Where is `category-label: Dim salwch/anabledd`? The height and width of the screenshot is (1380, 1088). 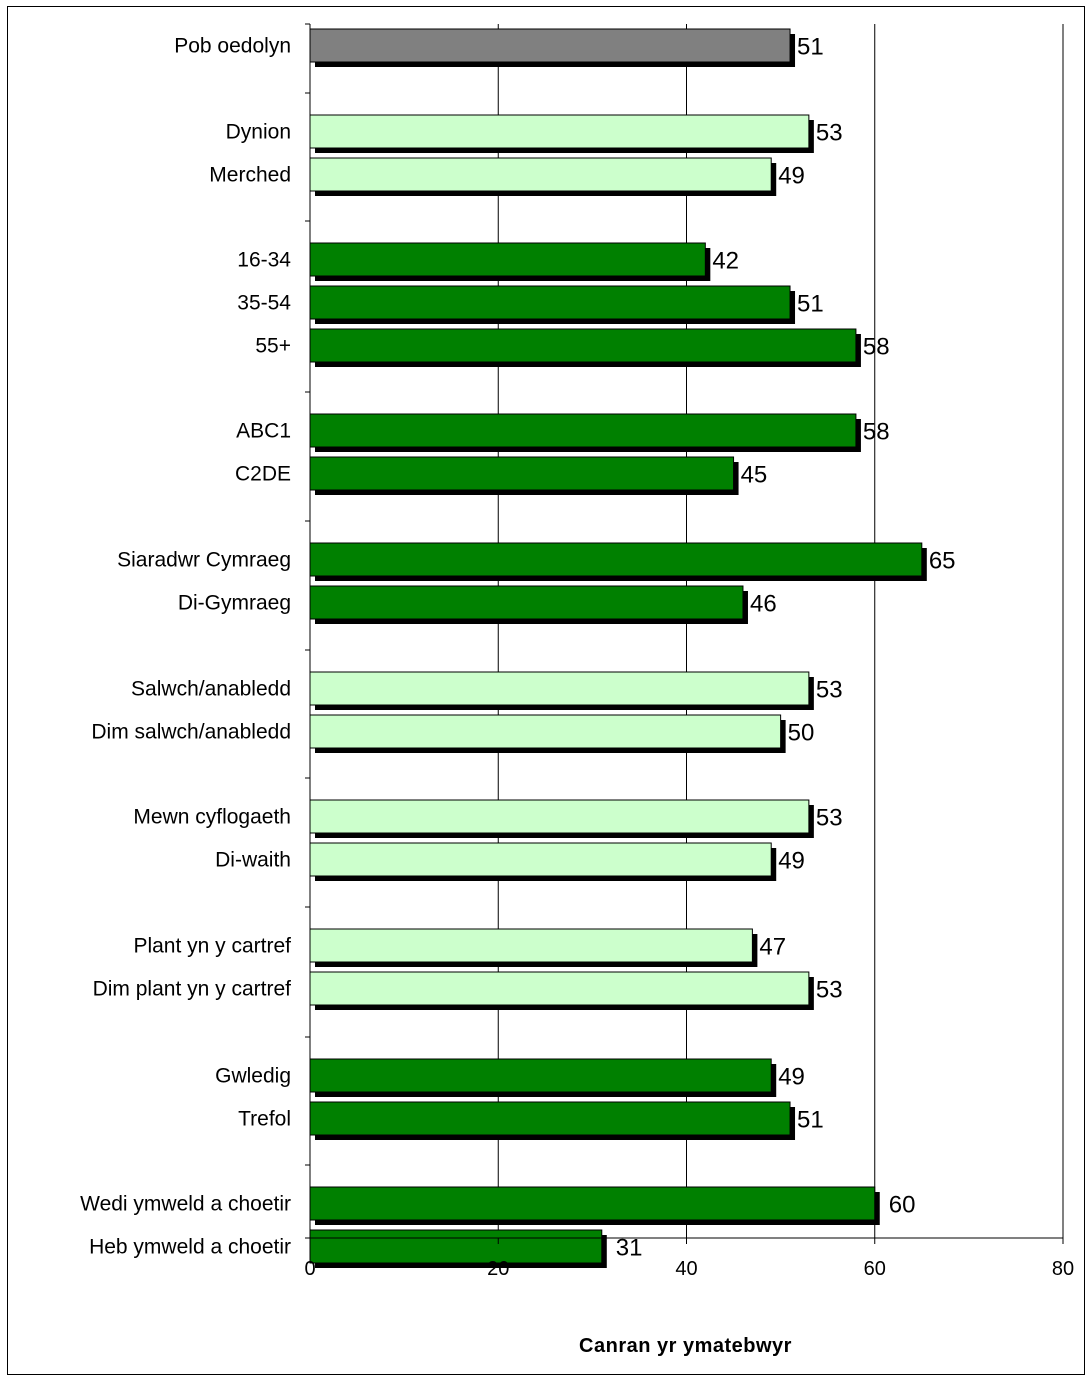
category-label: Dim salwch/anabledd is located at coordinates (191, 732).